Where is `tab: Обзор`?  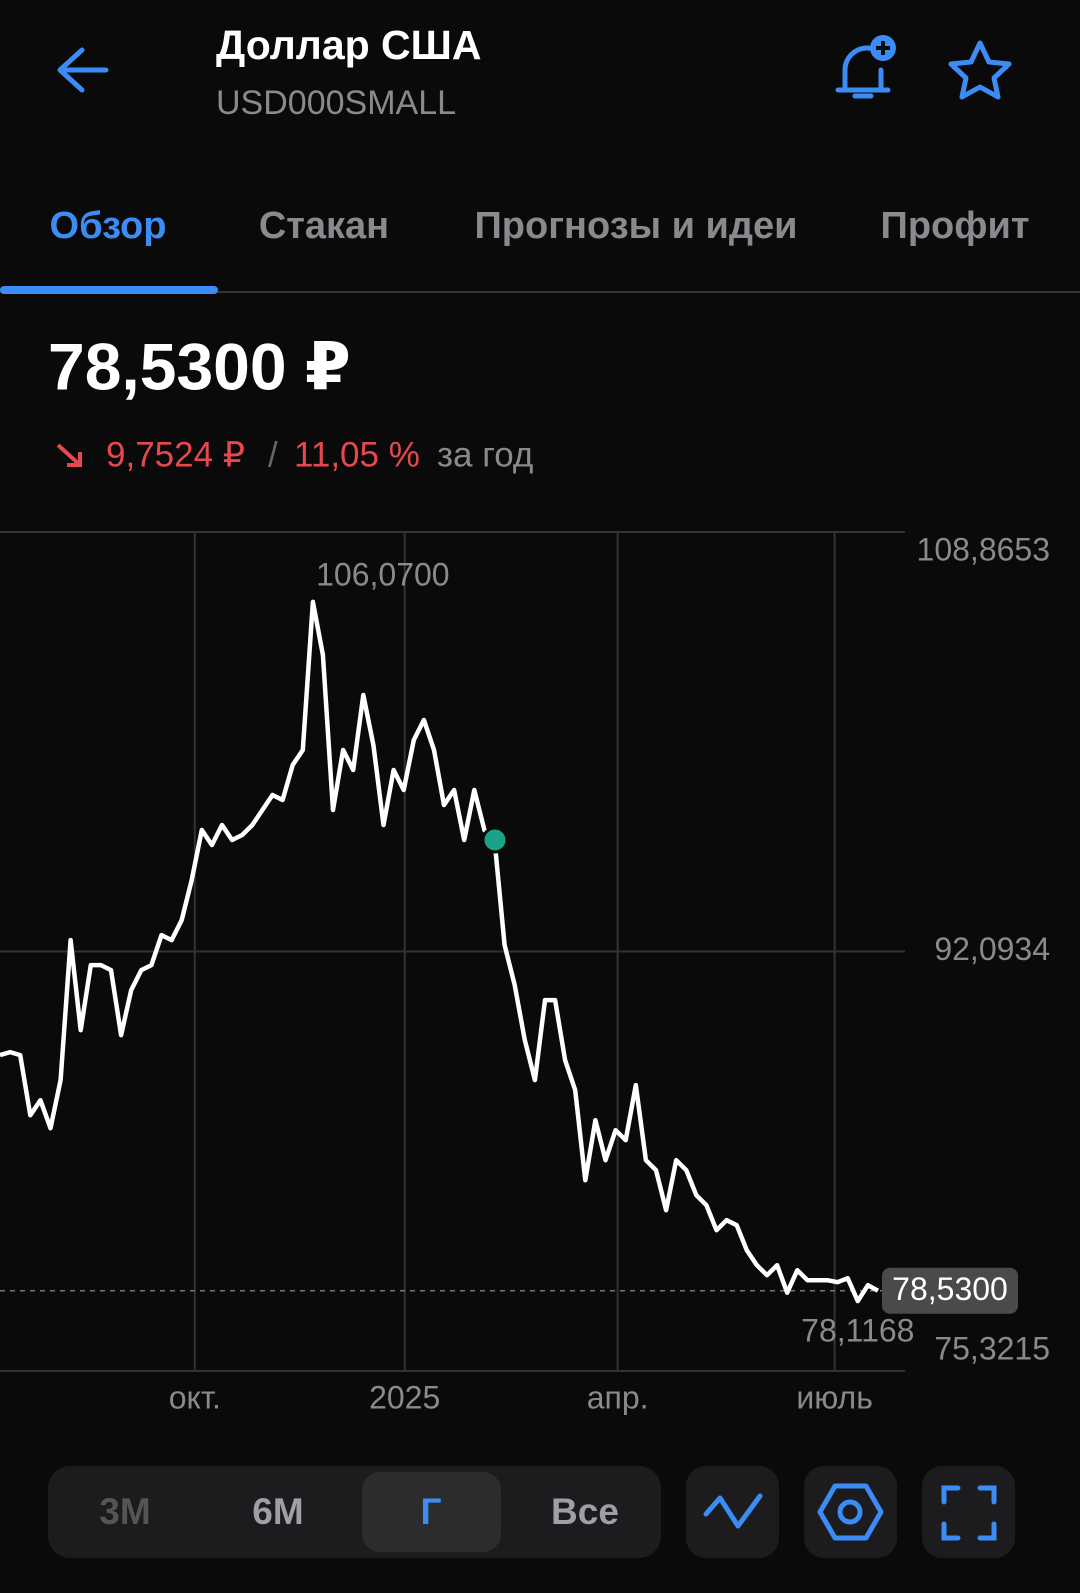 tab: Обзор is located at coordinates (108, 226).